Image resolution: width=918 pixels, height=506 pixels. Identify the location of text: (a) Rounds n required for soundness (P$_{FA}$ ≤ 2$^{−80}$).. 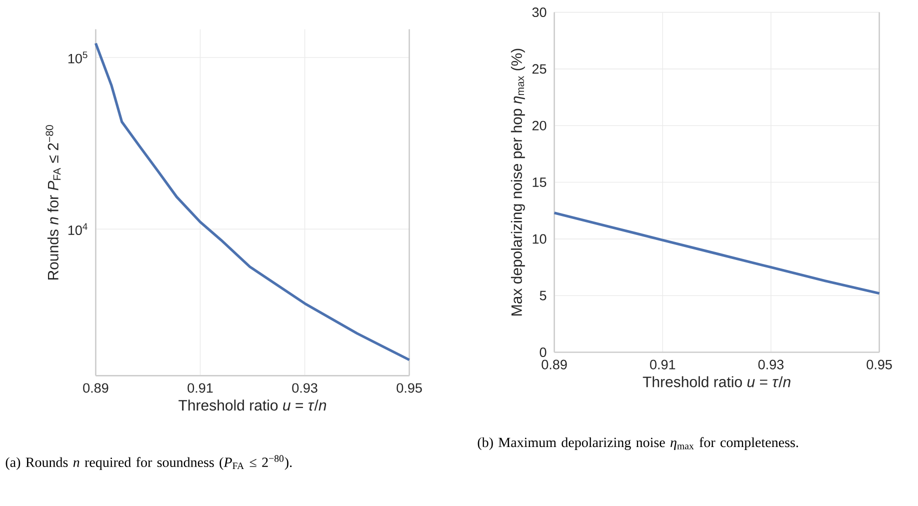
(149, 462).